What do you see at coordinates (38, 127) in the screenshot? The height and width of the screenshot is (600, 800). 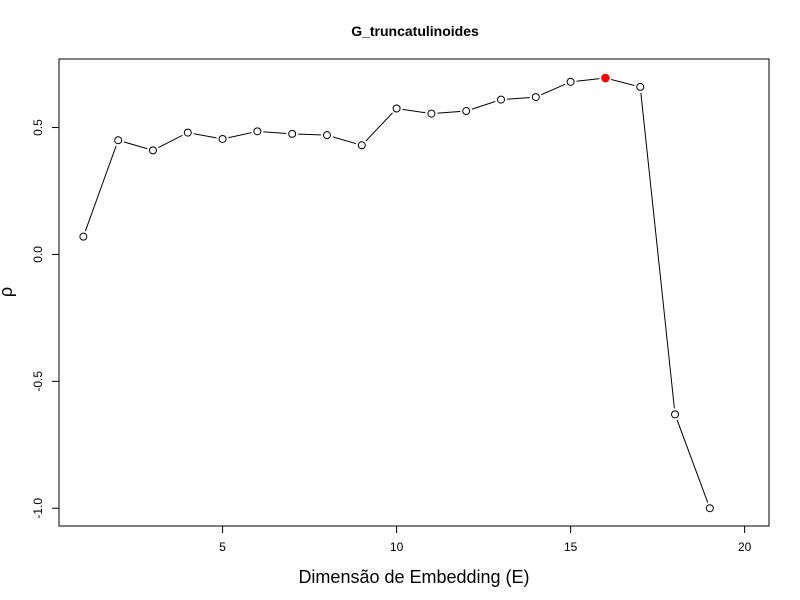 I see `y-tick-label: 0.5` at bounding box center [38, 127].